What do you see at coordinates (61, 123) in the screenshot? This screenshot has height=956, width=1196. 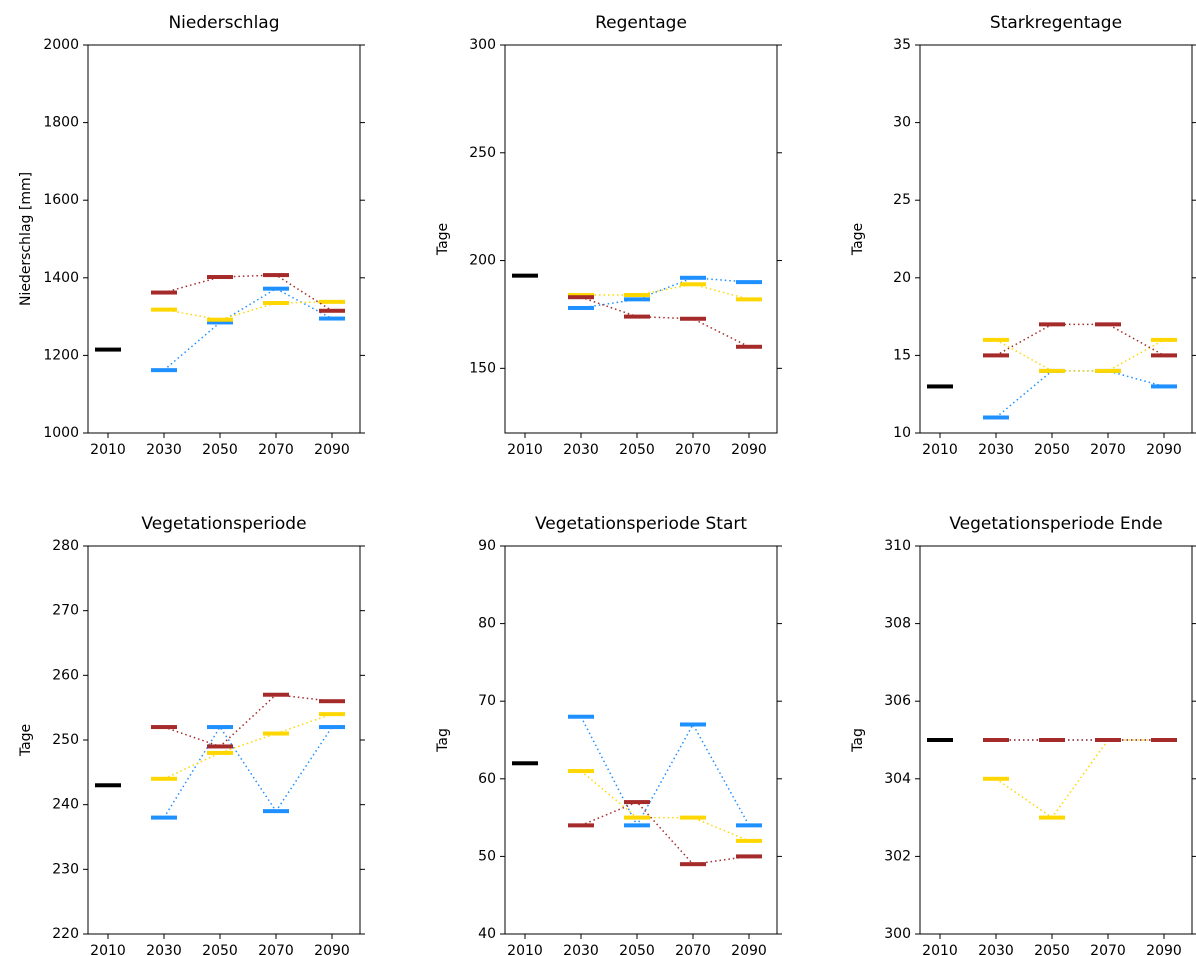 I see `y-tick-label: 1800` at bounding box center [61, 123].